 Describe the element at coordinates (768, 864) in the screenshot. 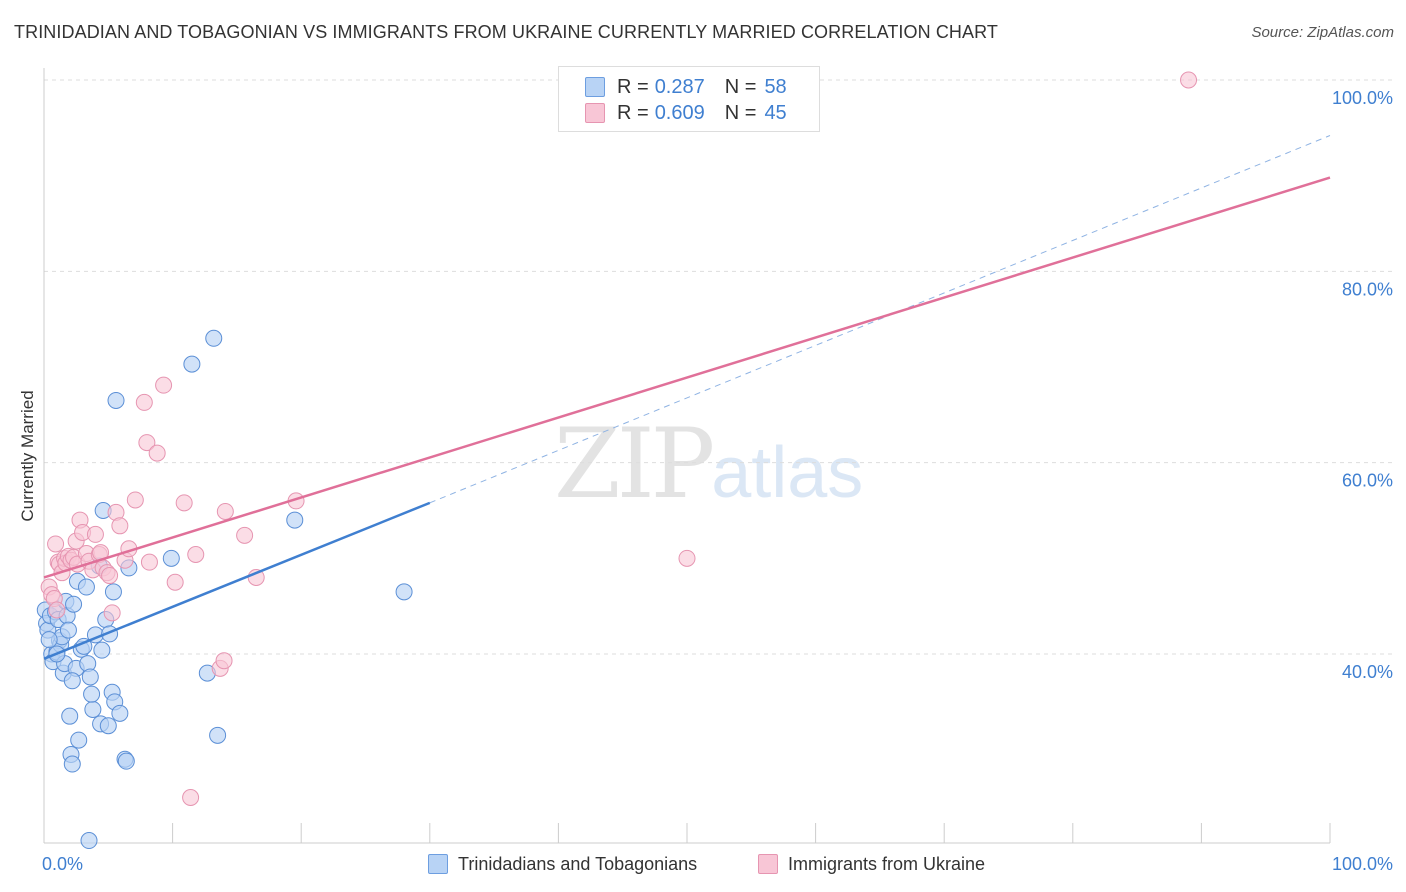

I see `bottom-legend-swatch-pink` at that location.